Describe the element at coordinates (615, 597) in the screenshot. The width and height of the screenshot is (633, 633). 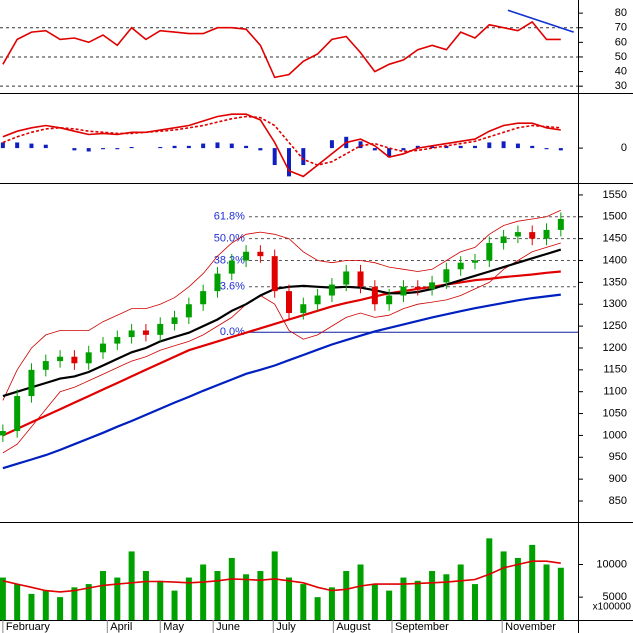
I see `y-tick-label: 5000` at that location.